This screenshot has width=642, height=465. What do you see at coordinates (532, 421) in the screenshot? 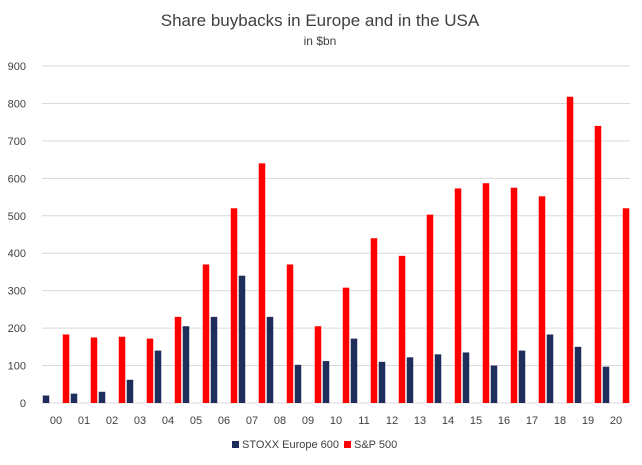
I see `x-tick-label: 17` at bounding box center [532, 421].